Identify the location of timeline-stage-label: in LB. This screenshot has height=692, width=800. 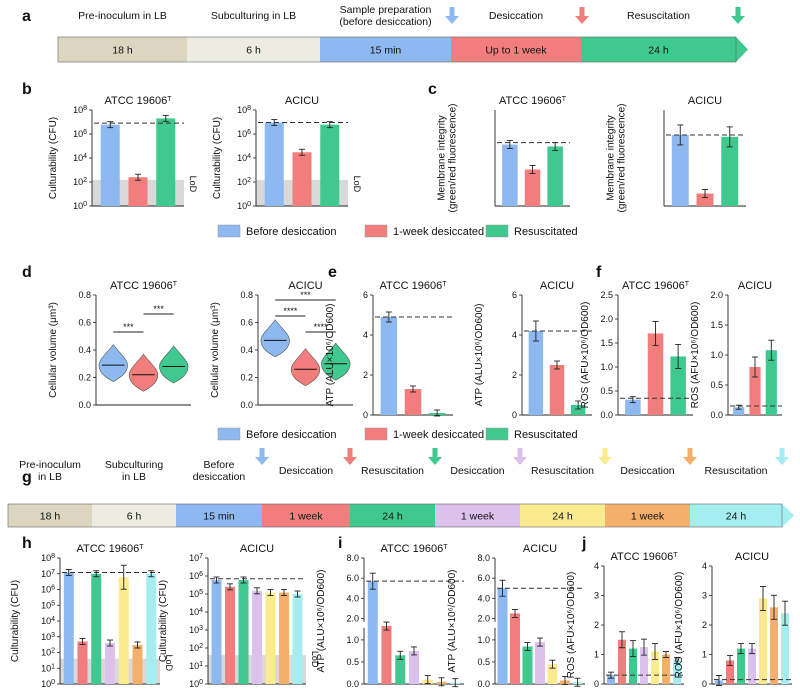
(50, 477).